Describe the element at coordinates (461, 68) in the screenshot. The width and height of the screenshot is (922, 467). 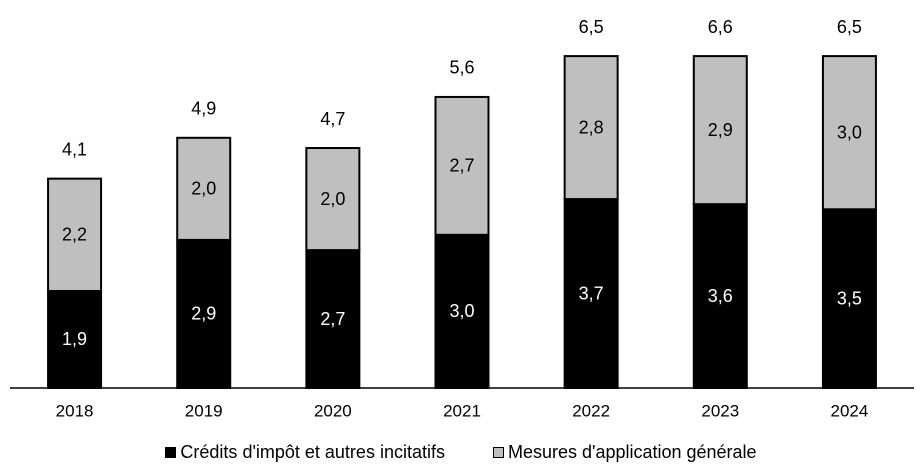
I see `total-label-2021: 5,6` at that location.